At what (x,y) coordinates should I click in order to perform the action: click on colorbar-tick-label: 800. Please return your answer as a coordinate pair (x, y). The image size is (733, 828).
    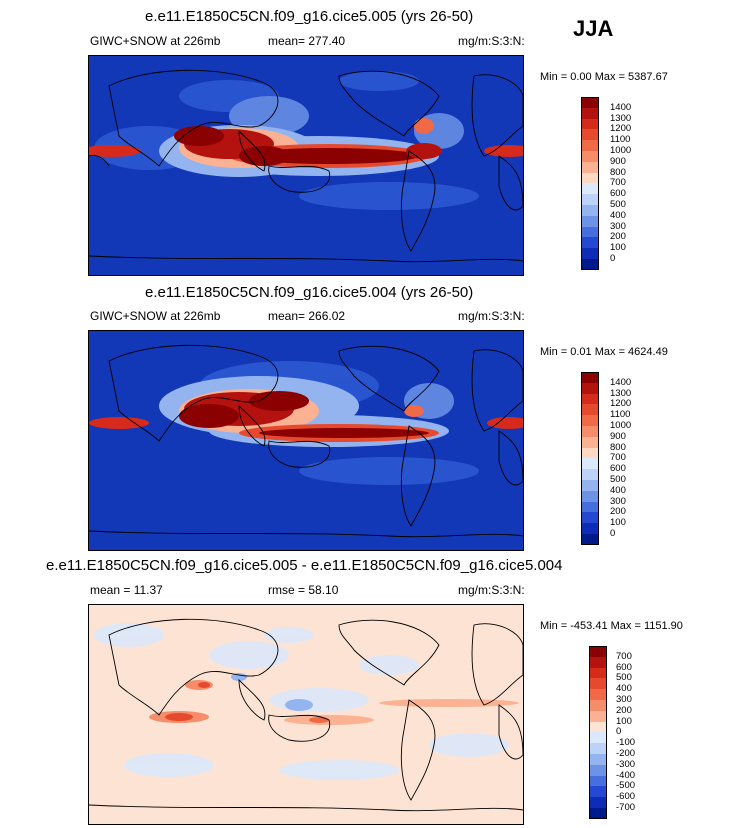
    Looking at the image, I should click on (618, 447).